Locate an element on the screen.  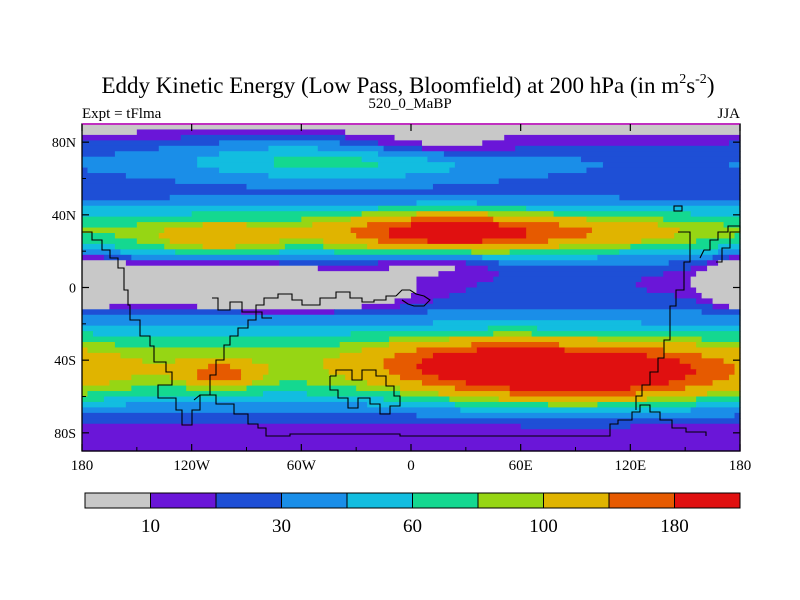
y-tick-label: 40N is located at coordinates (64, 216).